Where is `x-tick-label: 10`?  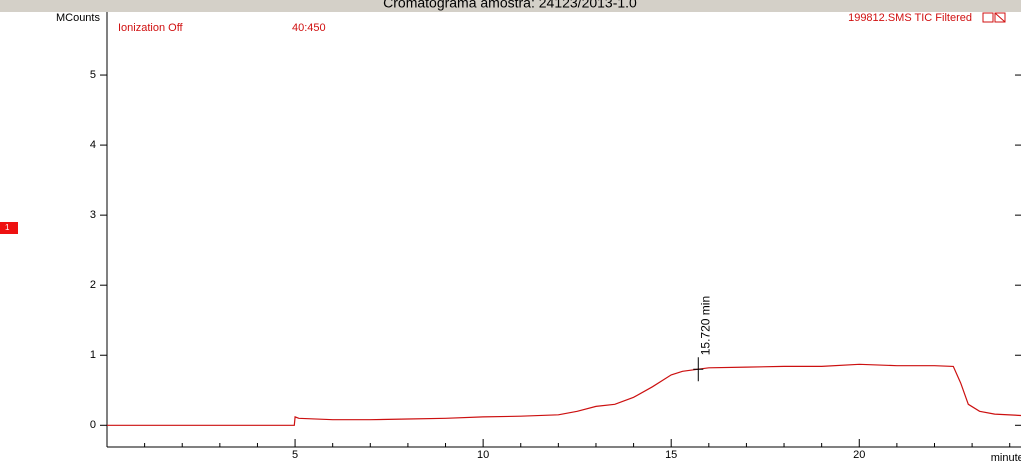
x-tick-label: 10 is located at coordinates (483, 455).